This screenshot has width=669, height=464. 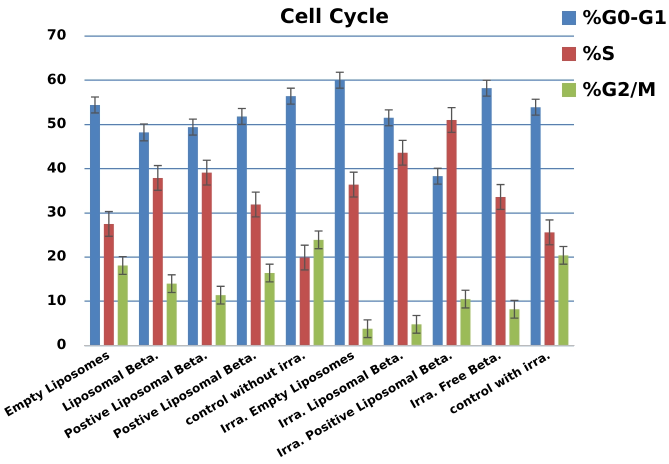 What do you see at coordinates (56, 300) in the screenshot?
I see `y-tick-label: 10` at bounding box center [56, 300].